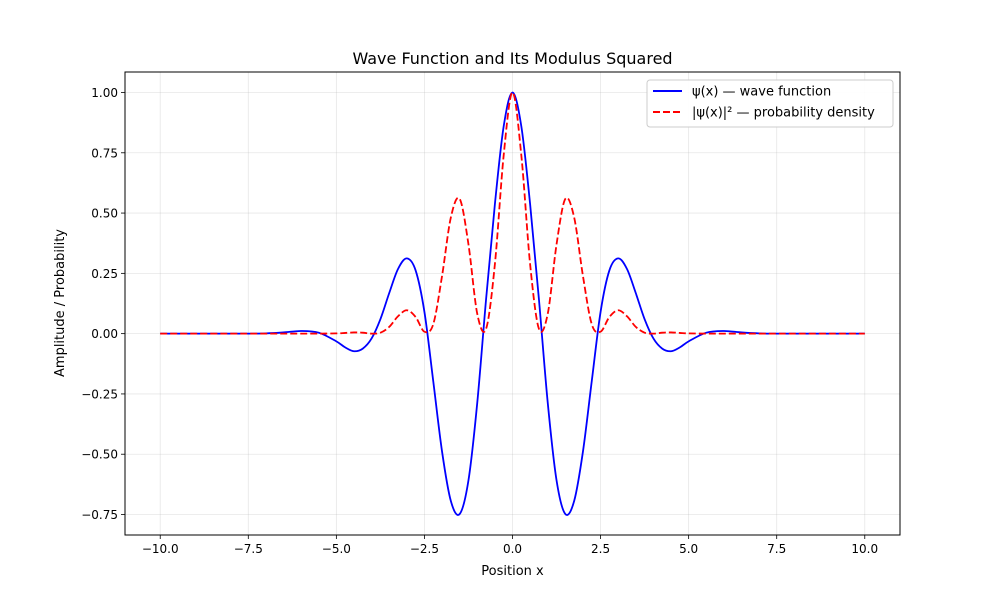 Image resolution: width=1000 pixels, height=600 pixels. Describe the element at coordinates (761, 92) in the screenshot. I see `legend-label-wave-function: ψ(x) — wave function` at that location.